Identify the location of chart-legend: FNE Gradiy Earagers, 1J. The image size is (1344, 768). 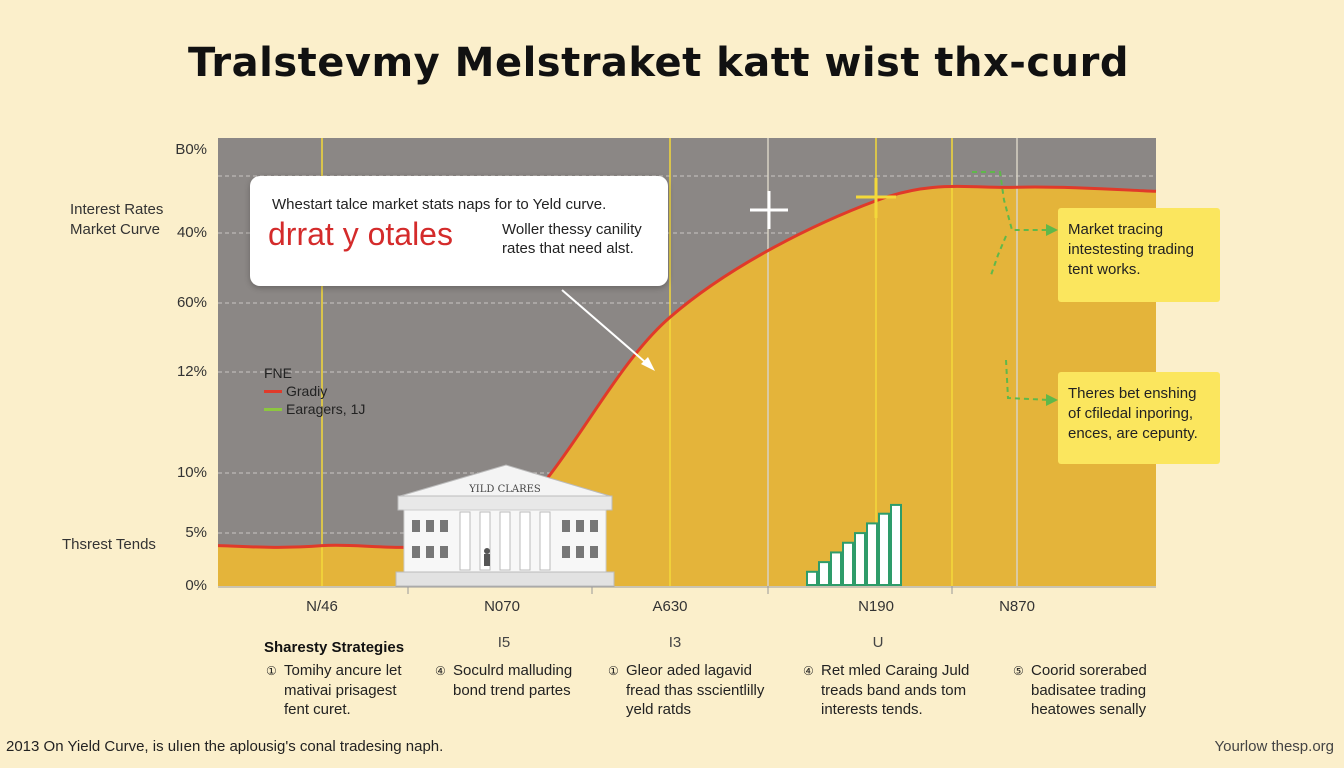
(314, 391).